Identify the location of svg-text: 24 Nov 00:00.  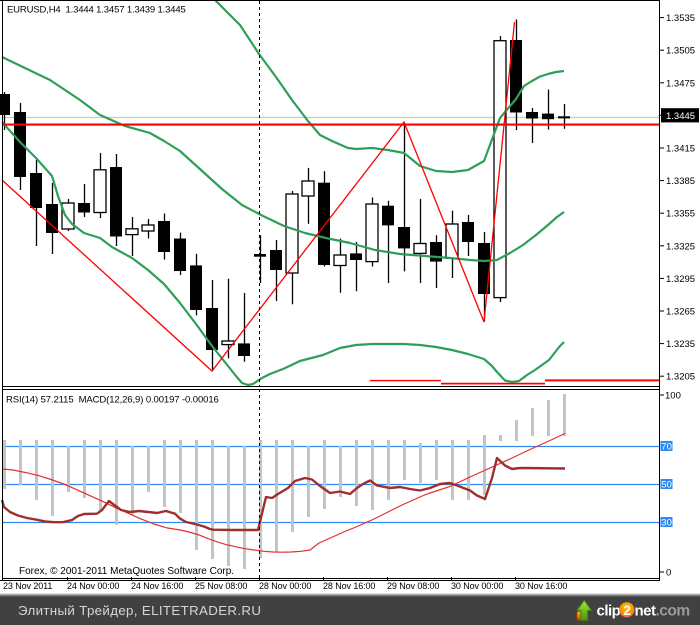
(93, 586).